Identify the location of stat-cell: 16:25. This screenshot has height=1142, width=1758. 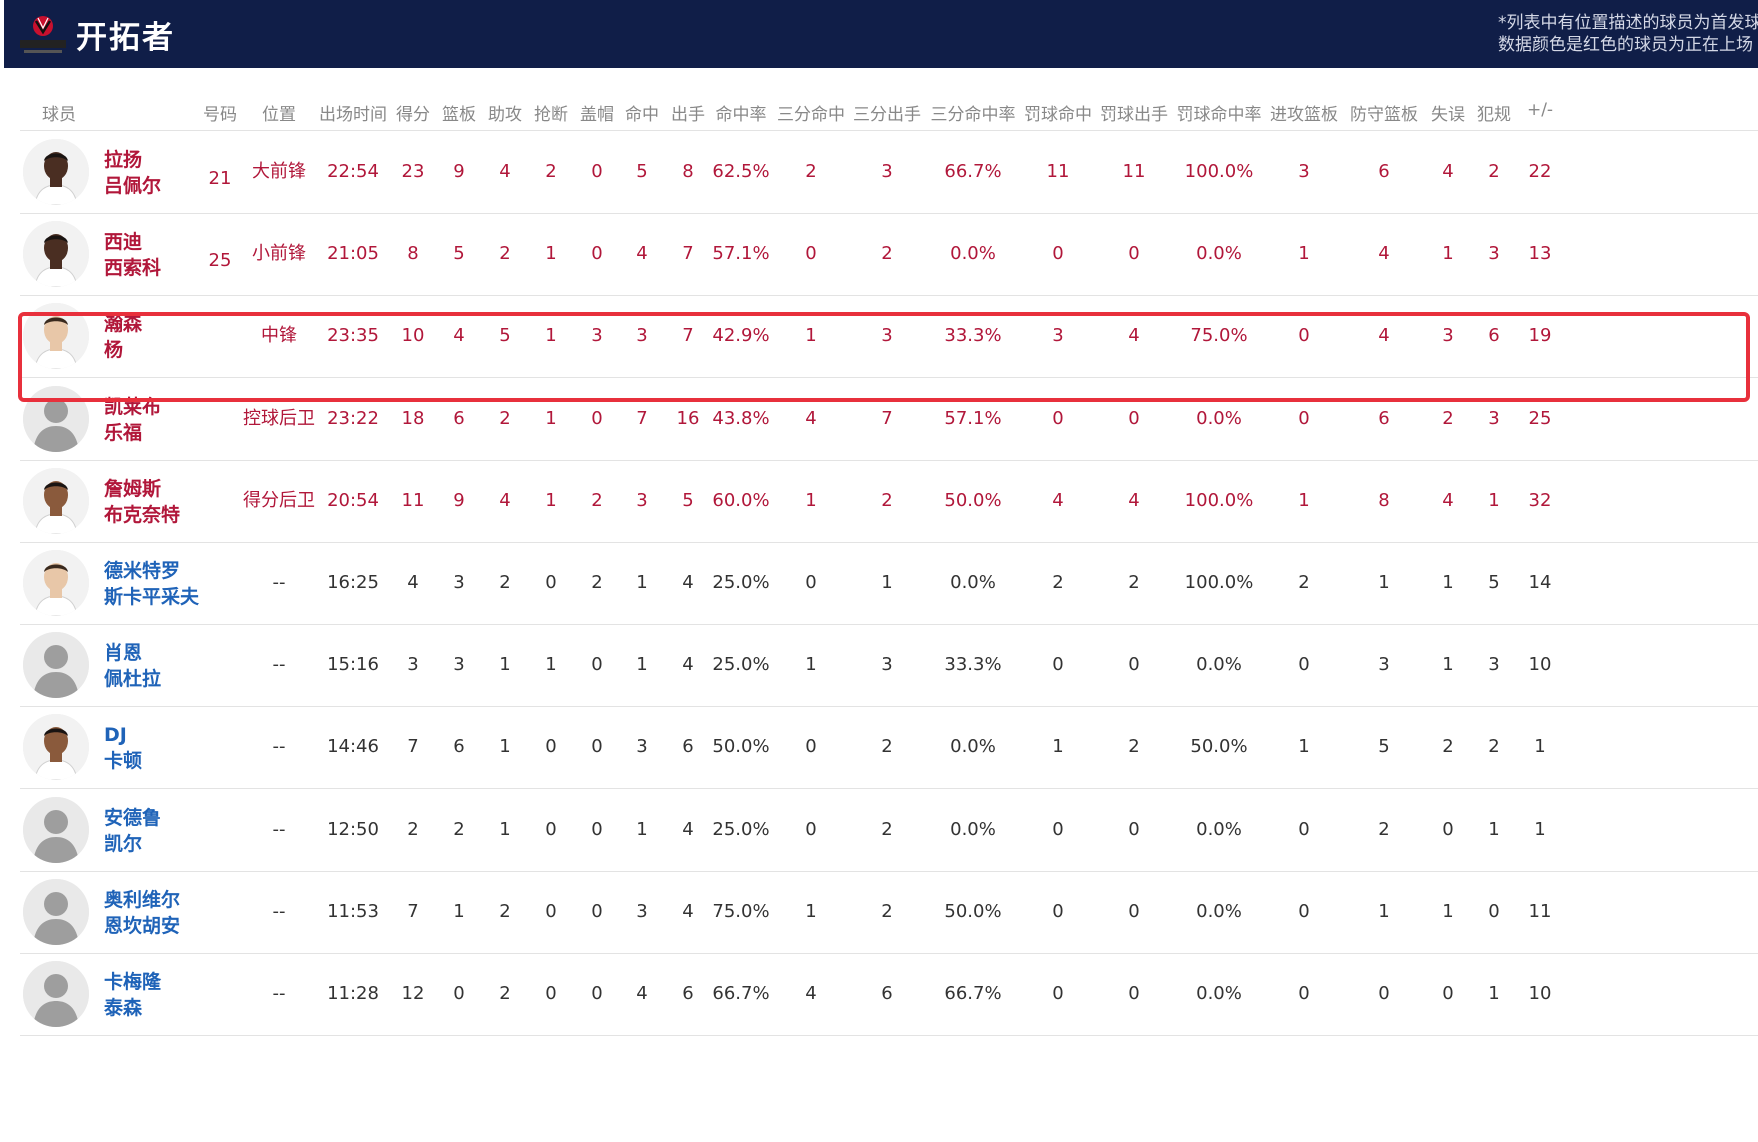
(353, 582).